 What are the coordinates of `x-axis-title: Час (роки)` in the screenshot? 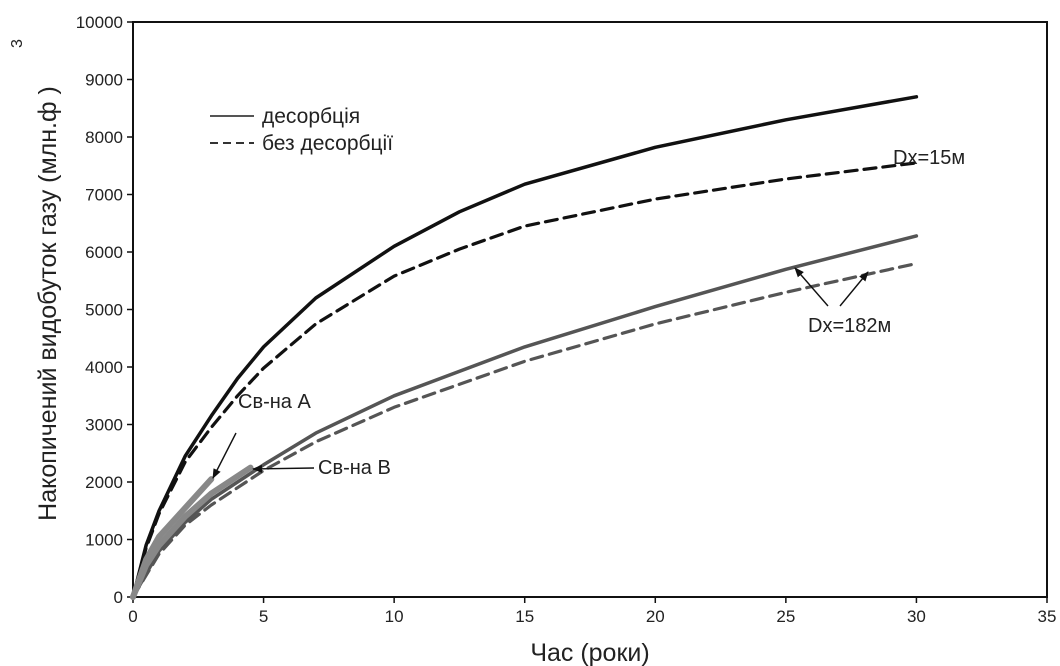 It's located at (589, 652).